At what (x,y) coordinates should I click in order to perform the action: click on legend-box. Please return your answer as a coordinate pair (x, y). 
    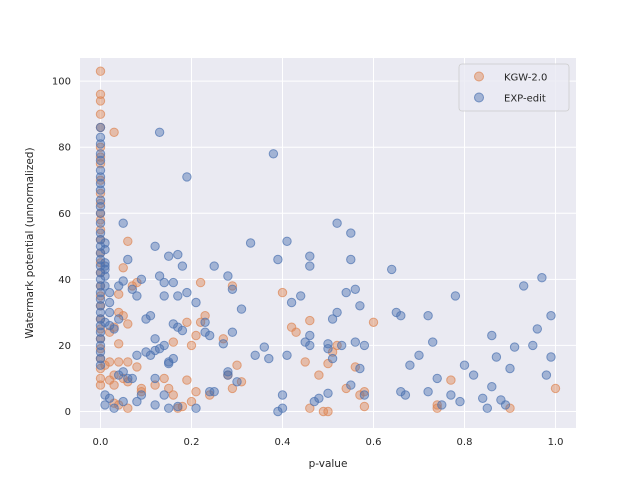
    Looking at the image, I should click on (514, 87).